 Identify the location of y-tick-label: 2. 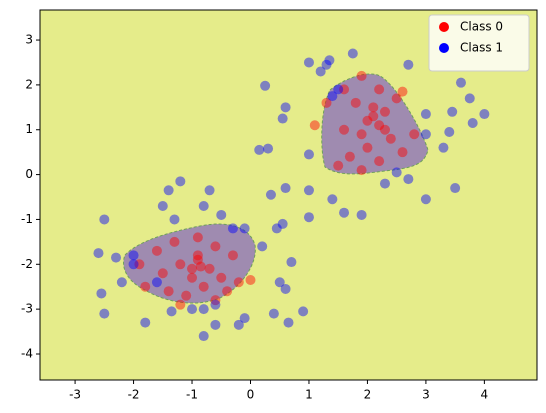
(29, 84).